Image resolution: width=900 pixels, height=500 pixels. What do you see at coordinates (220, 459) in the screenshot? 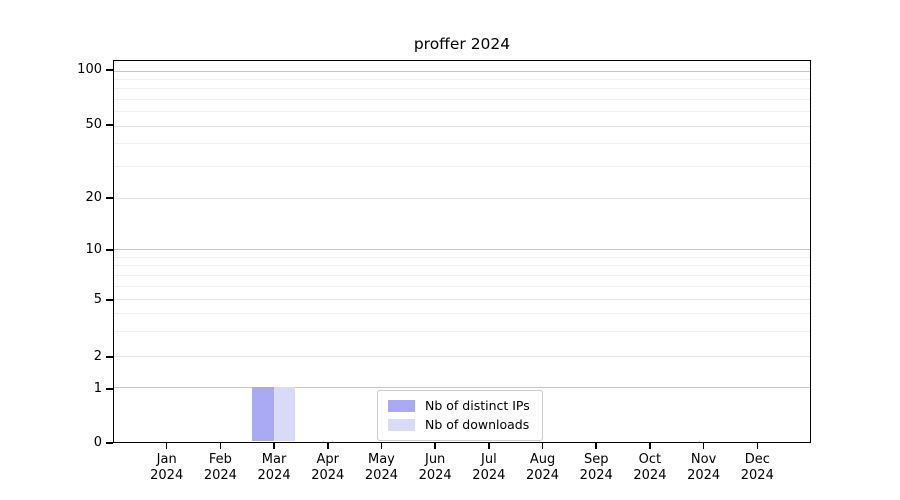
I see `x-tick-label-line: Feb` at bounding box center [220, 459].